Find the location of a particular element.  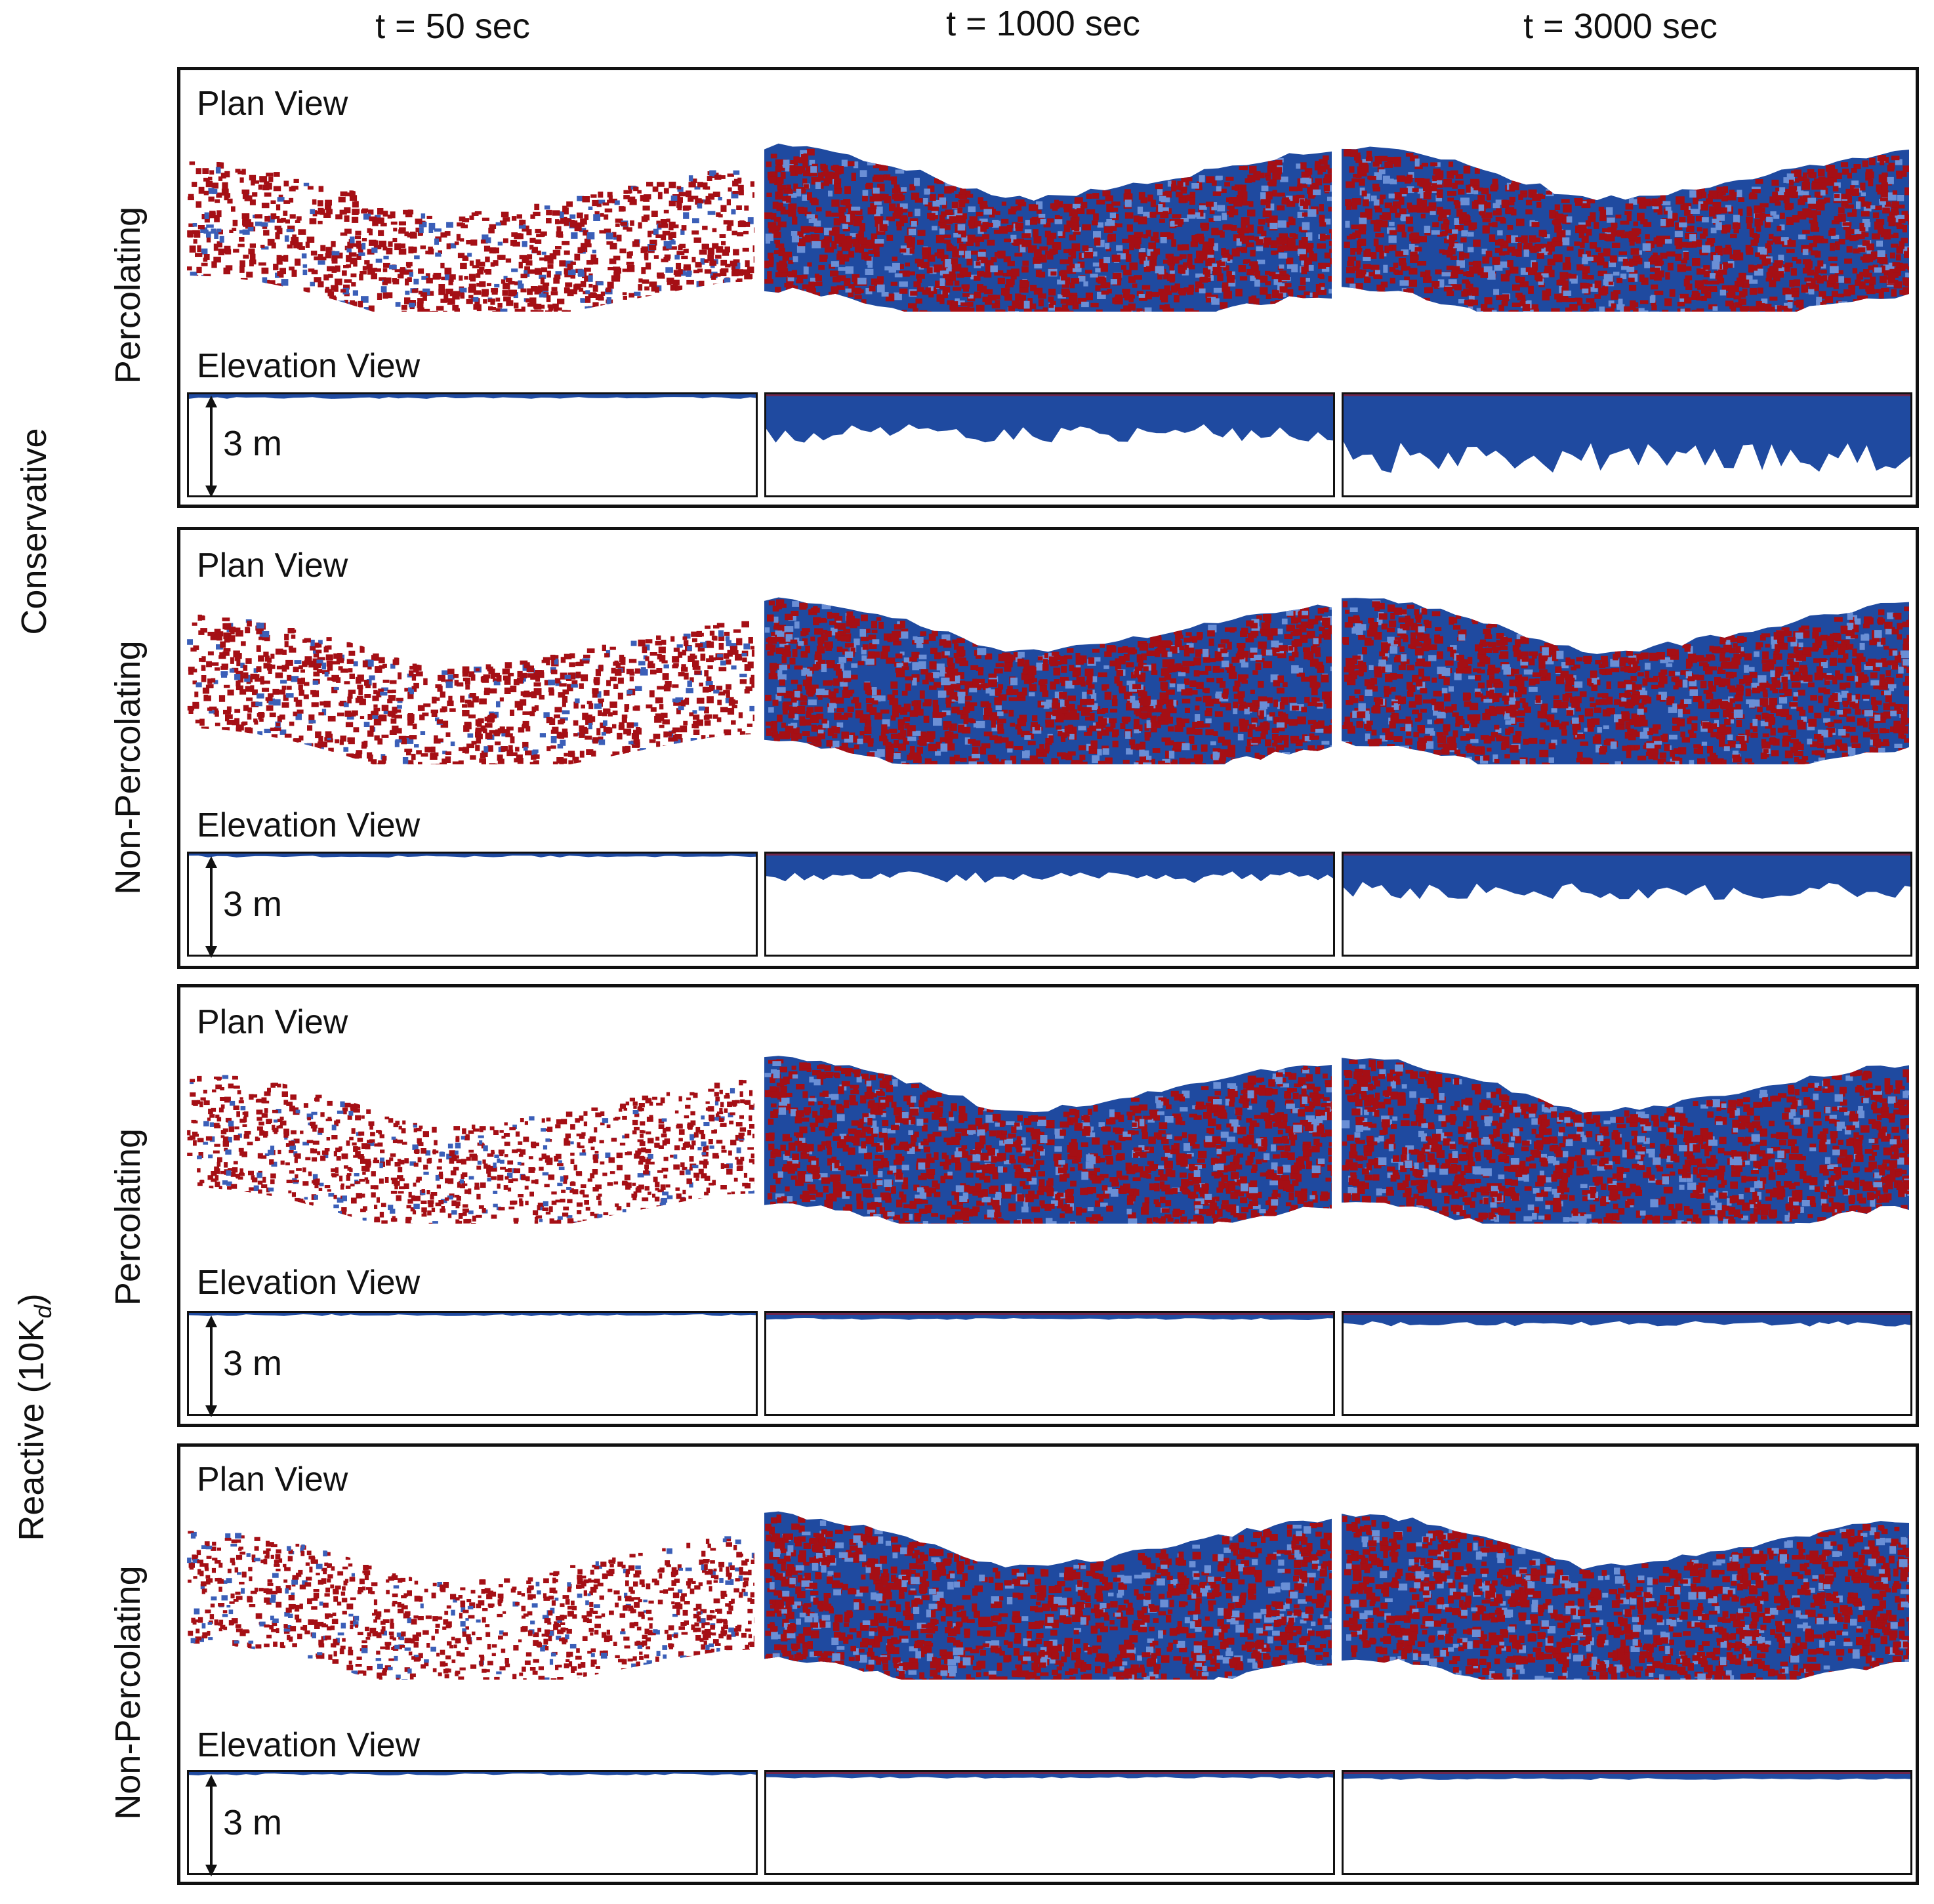

group-label-reactive: Reactive (10Kd) is located at coordinates (34, 1417).